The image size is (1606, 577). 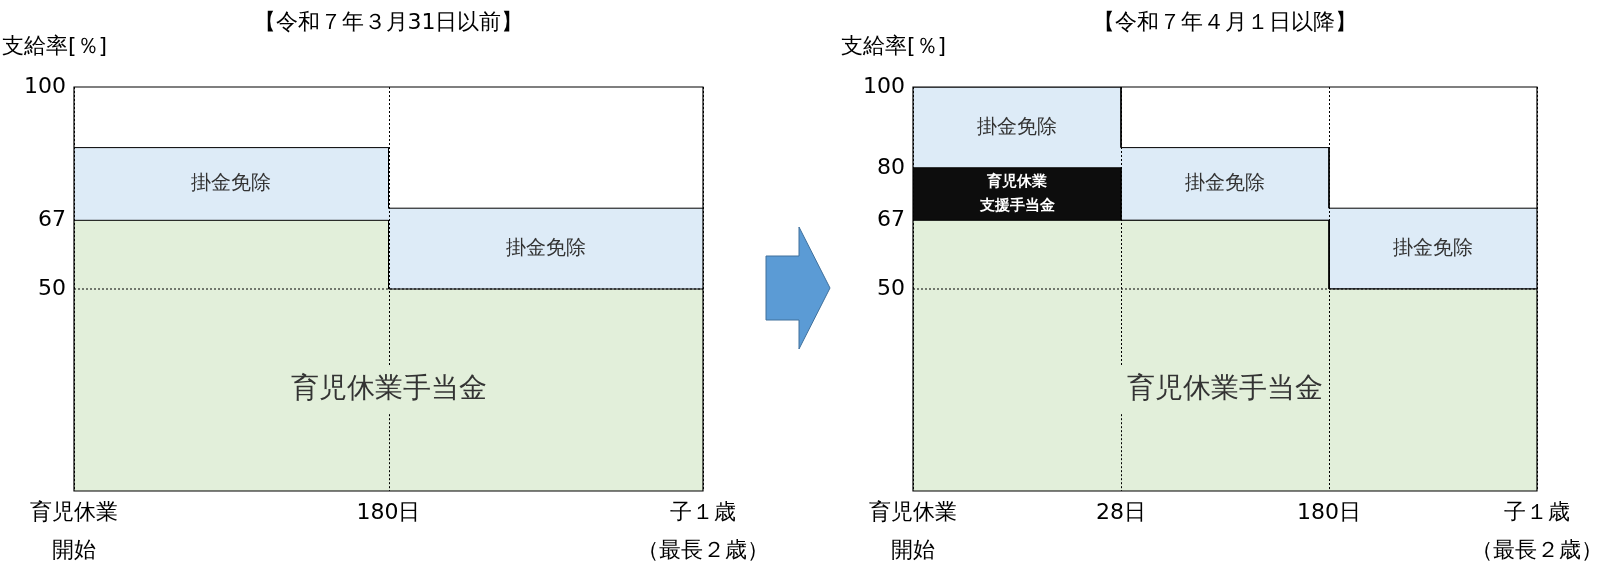 I want to click on x-tick-label: 28日, so click(x=1121, y=511).